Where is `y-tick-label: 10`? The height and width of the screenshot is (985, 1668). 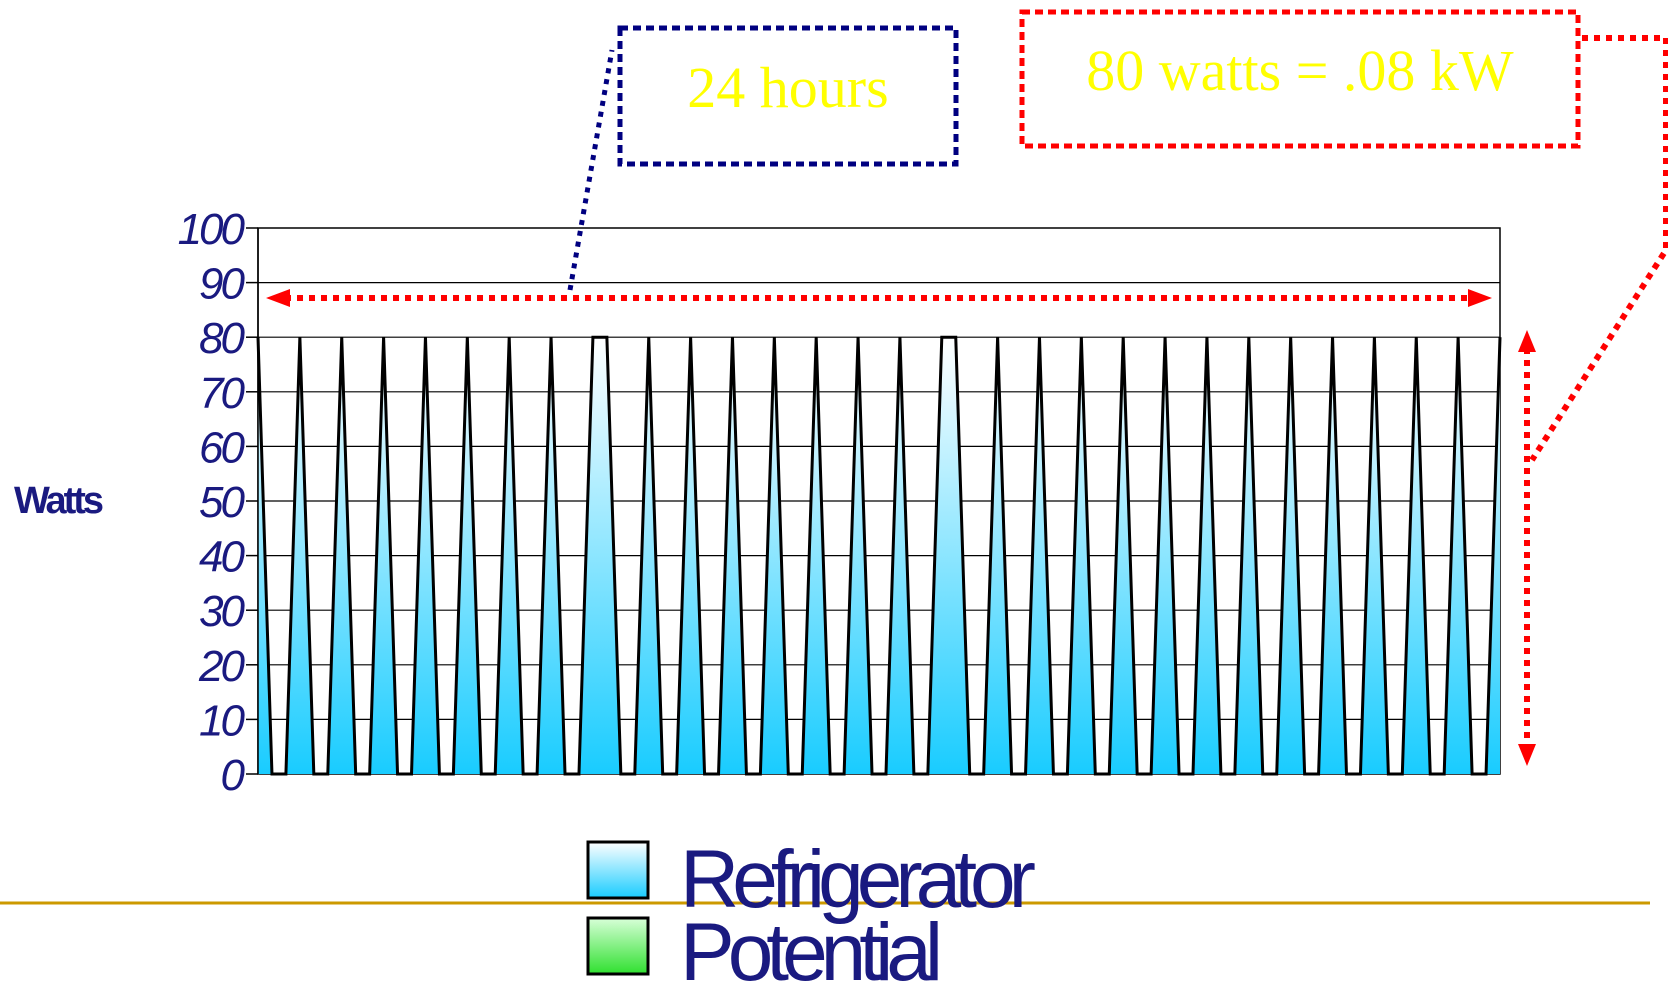
y-tick-label: 10 is located at coordinates (222, 720).